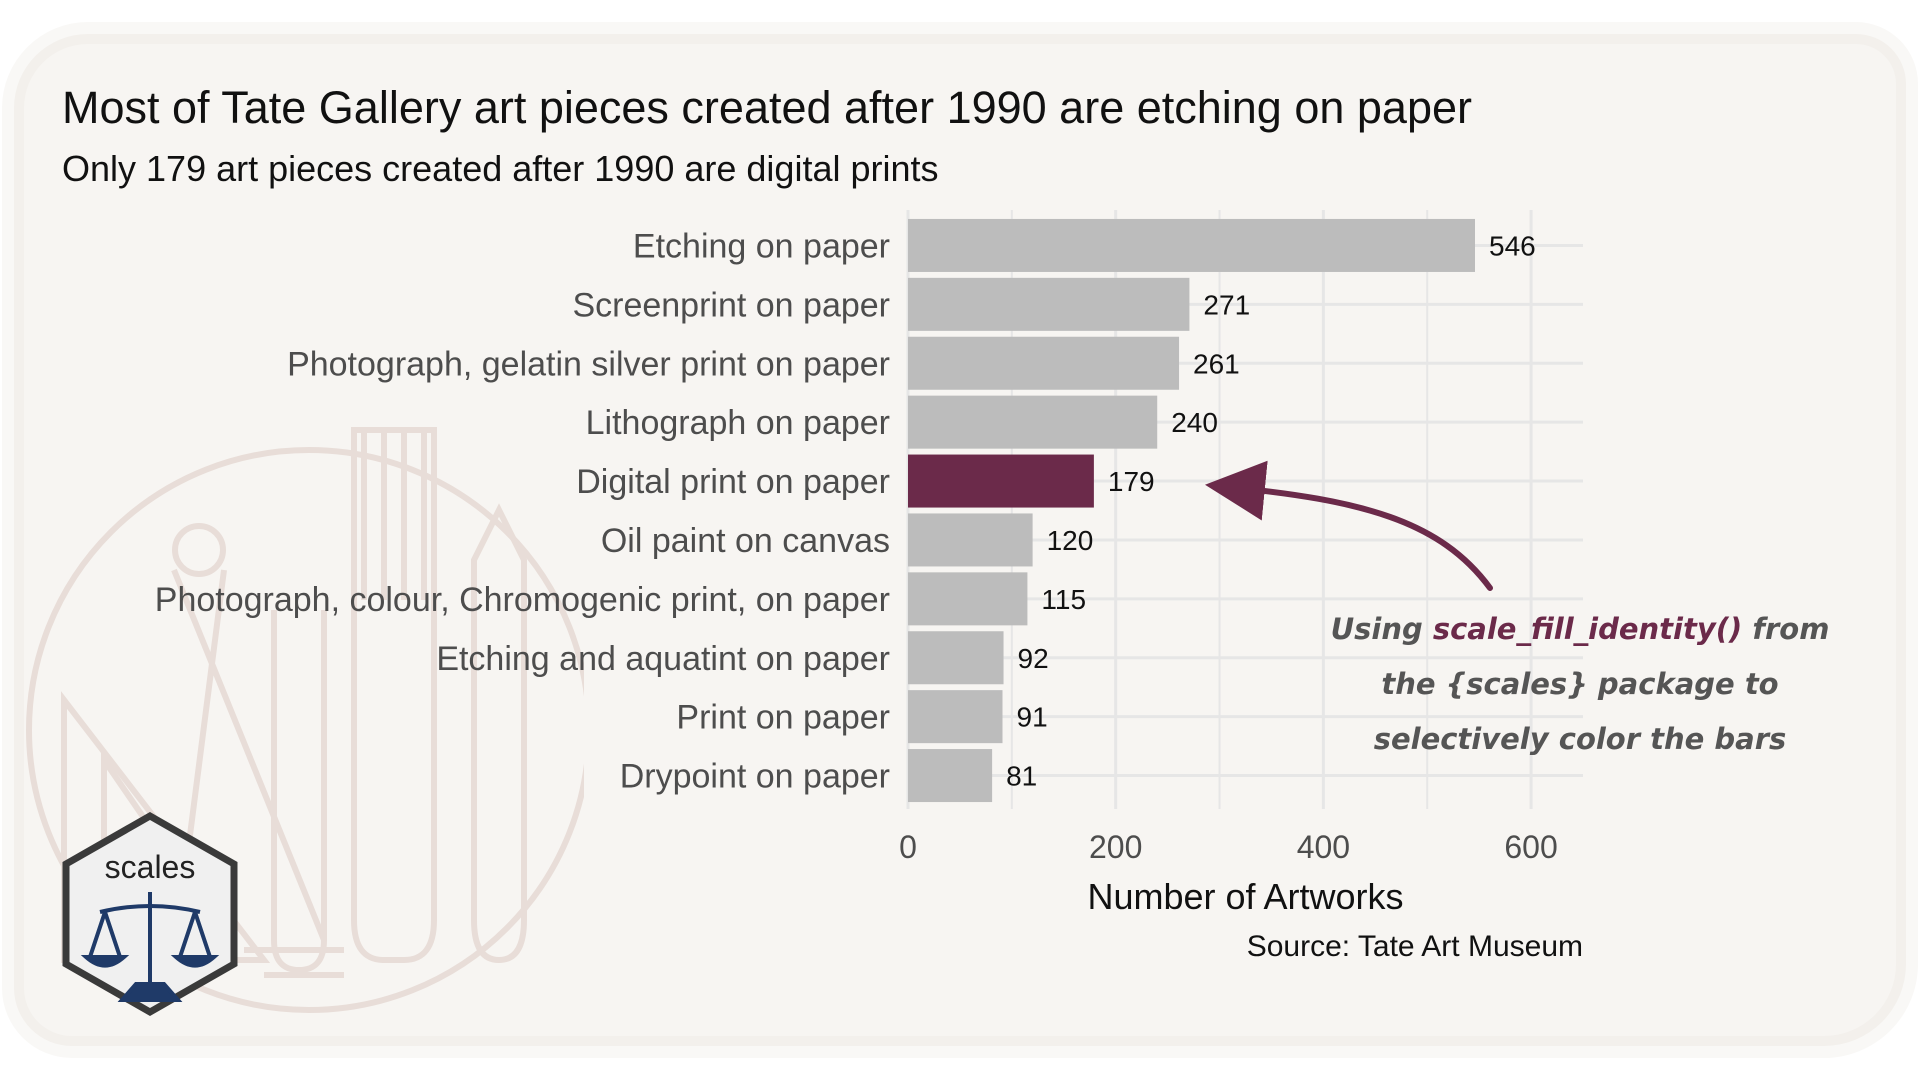 This screenshot has width=1920, height=1080. I want to click on x-tick-label: 0, so click(908, 847).